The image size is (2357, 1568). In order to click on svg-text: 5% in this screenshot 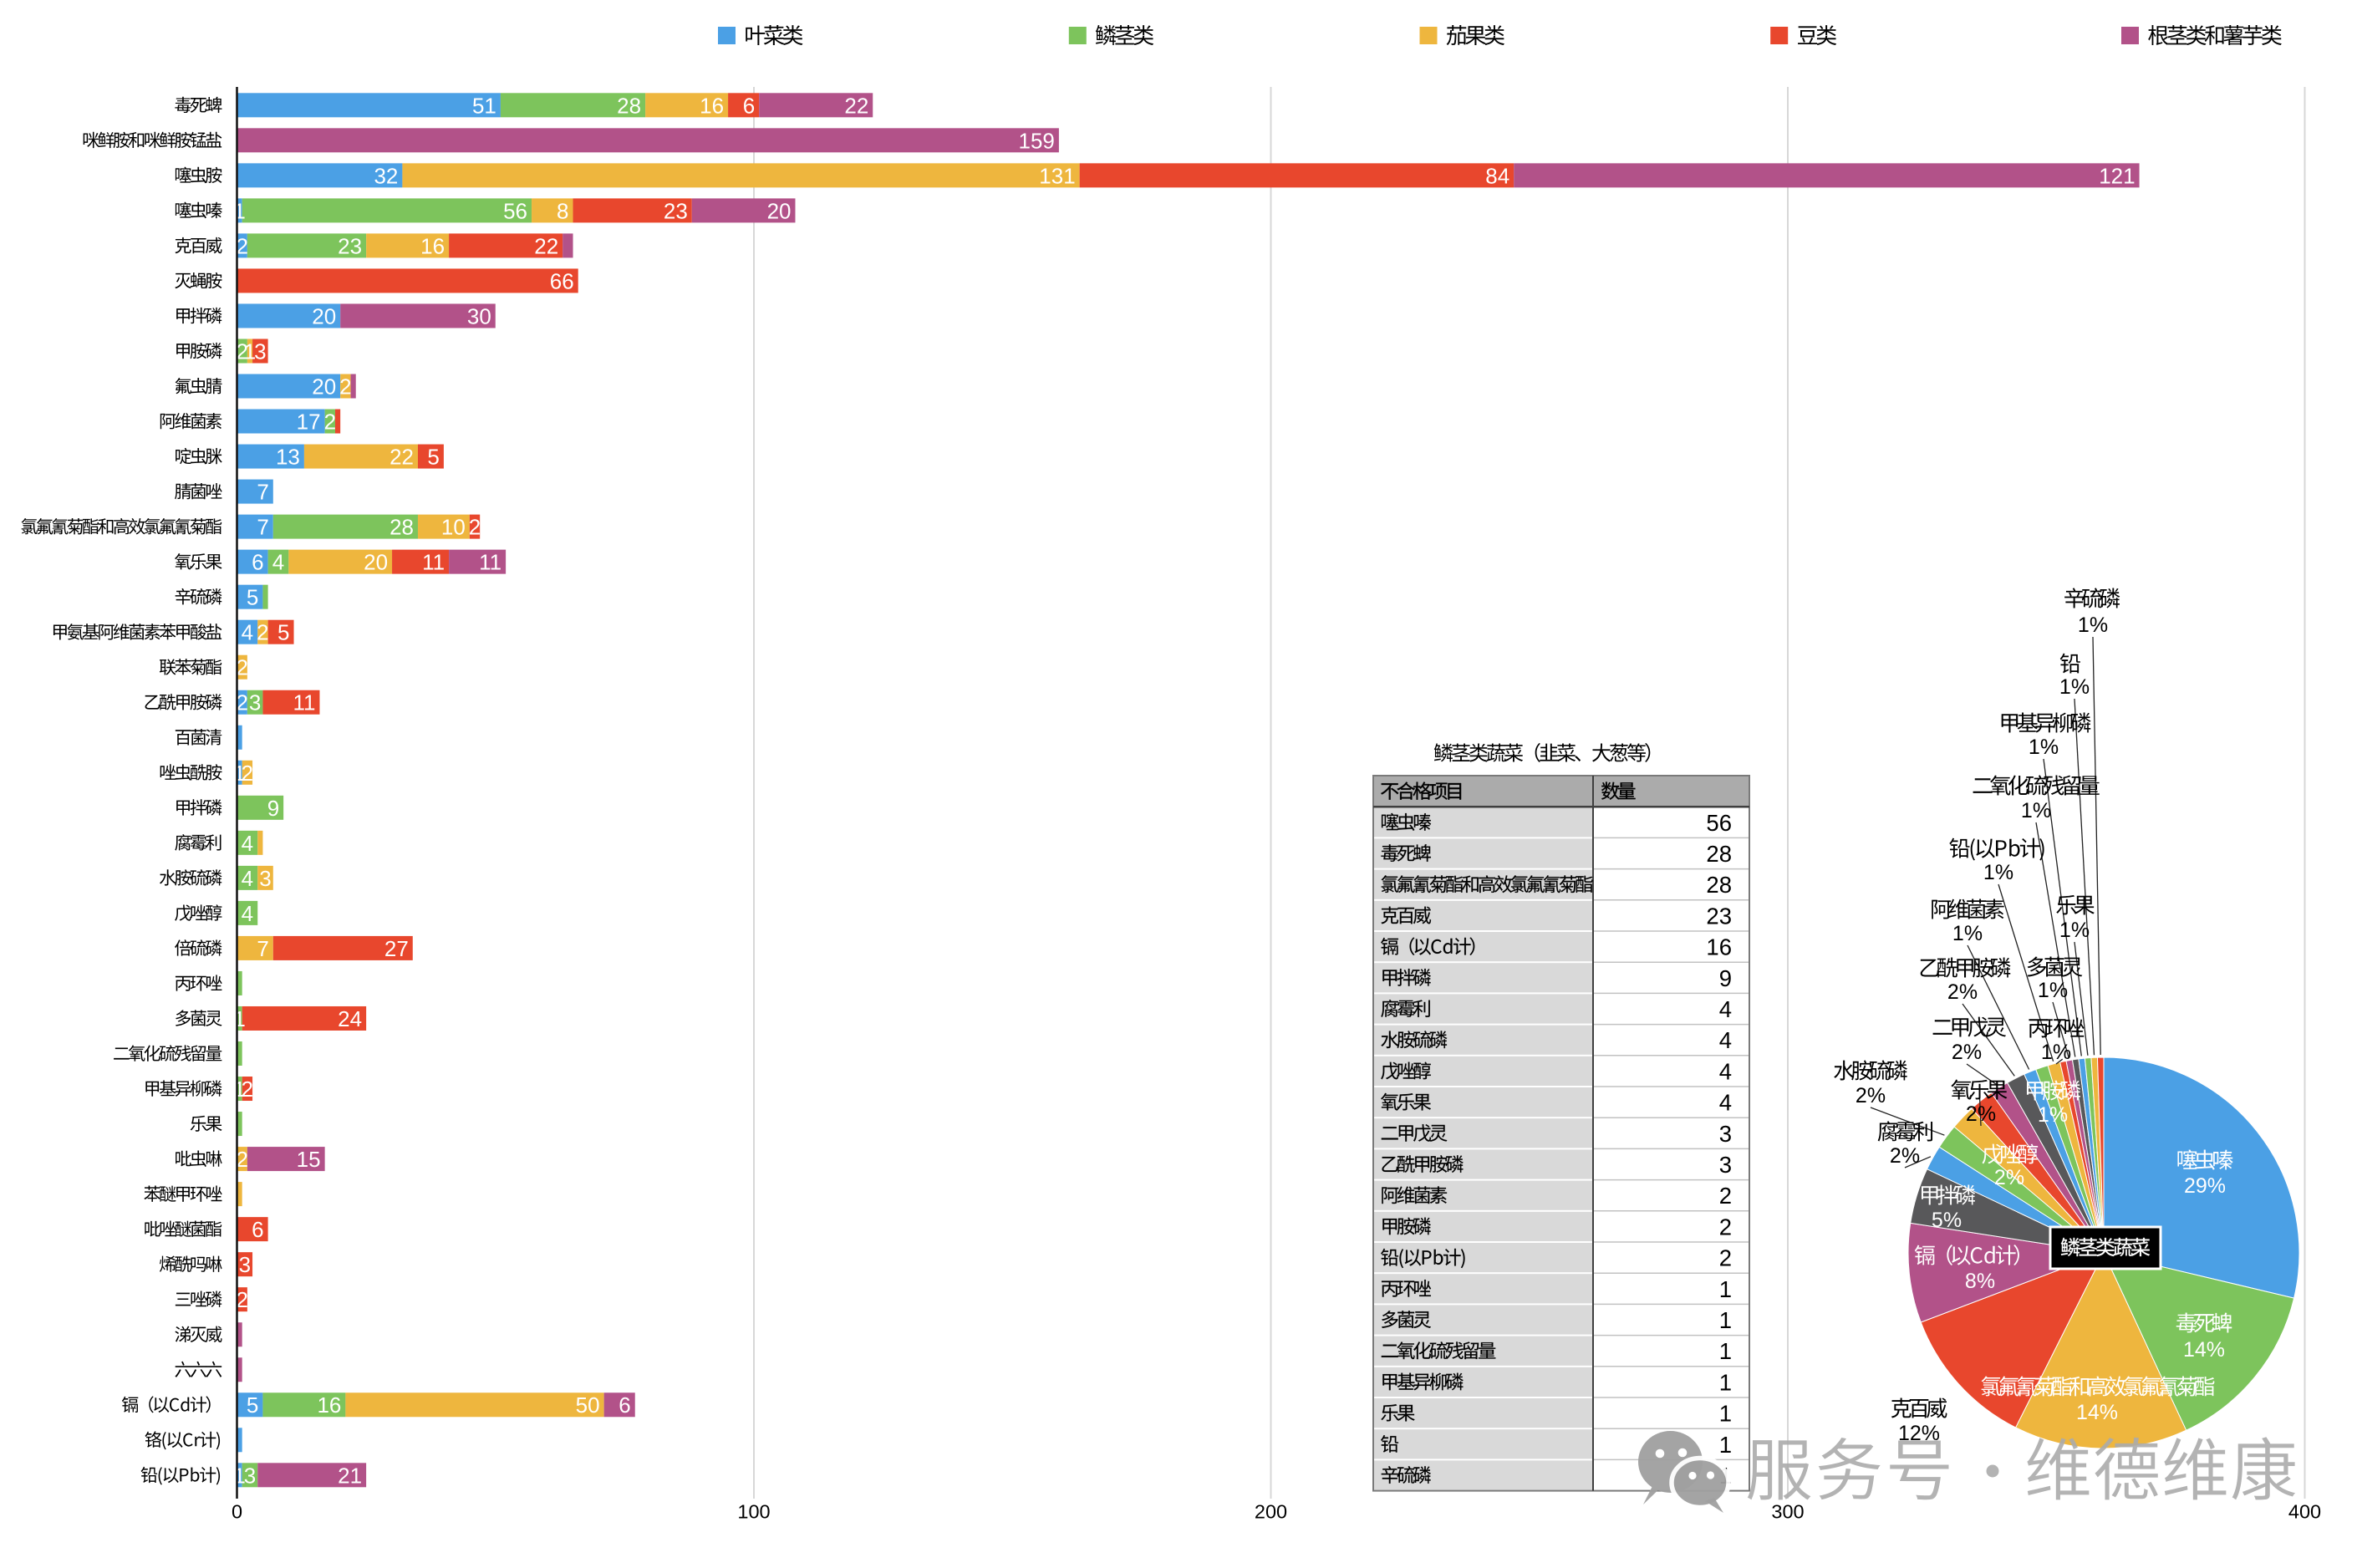, I will do `click(1947, 1220)`.